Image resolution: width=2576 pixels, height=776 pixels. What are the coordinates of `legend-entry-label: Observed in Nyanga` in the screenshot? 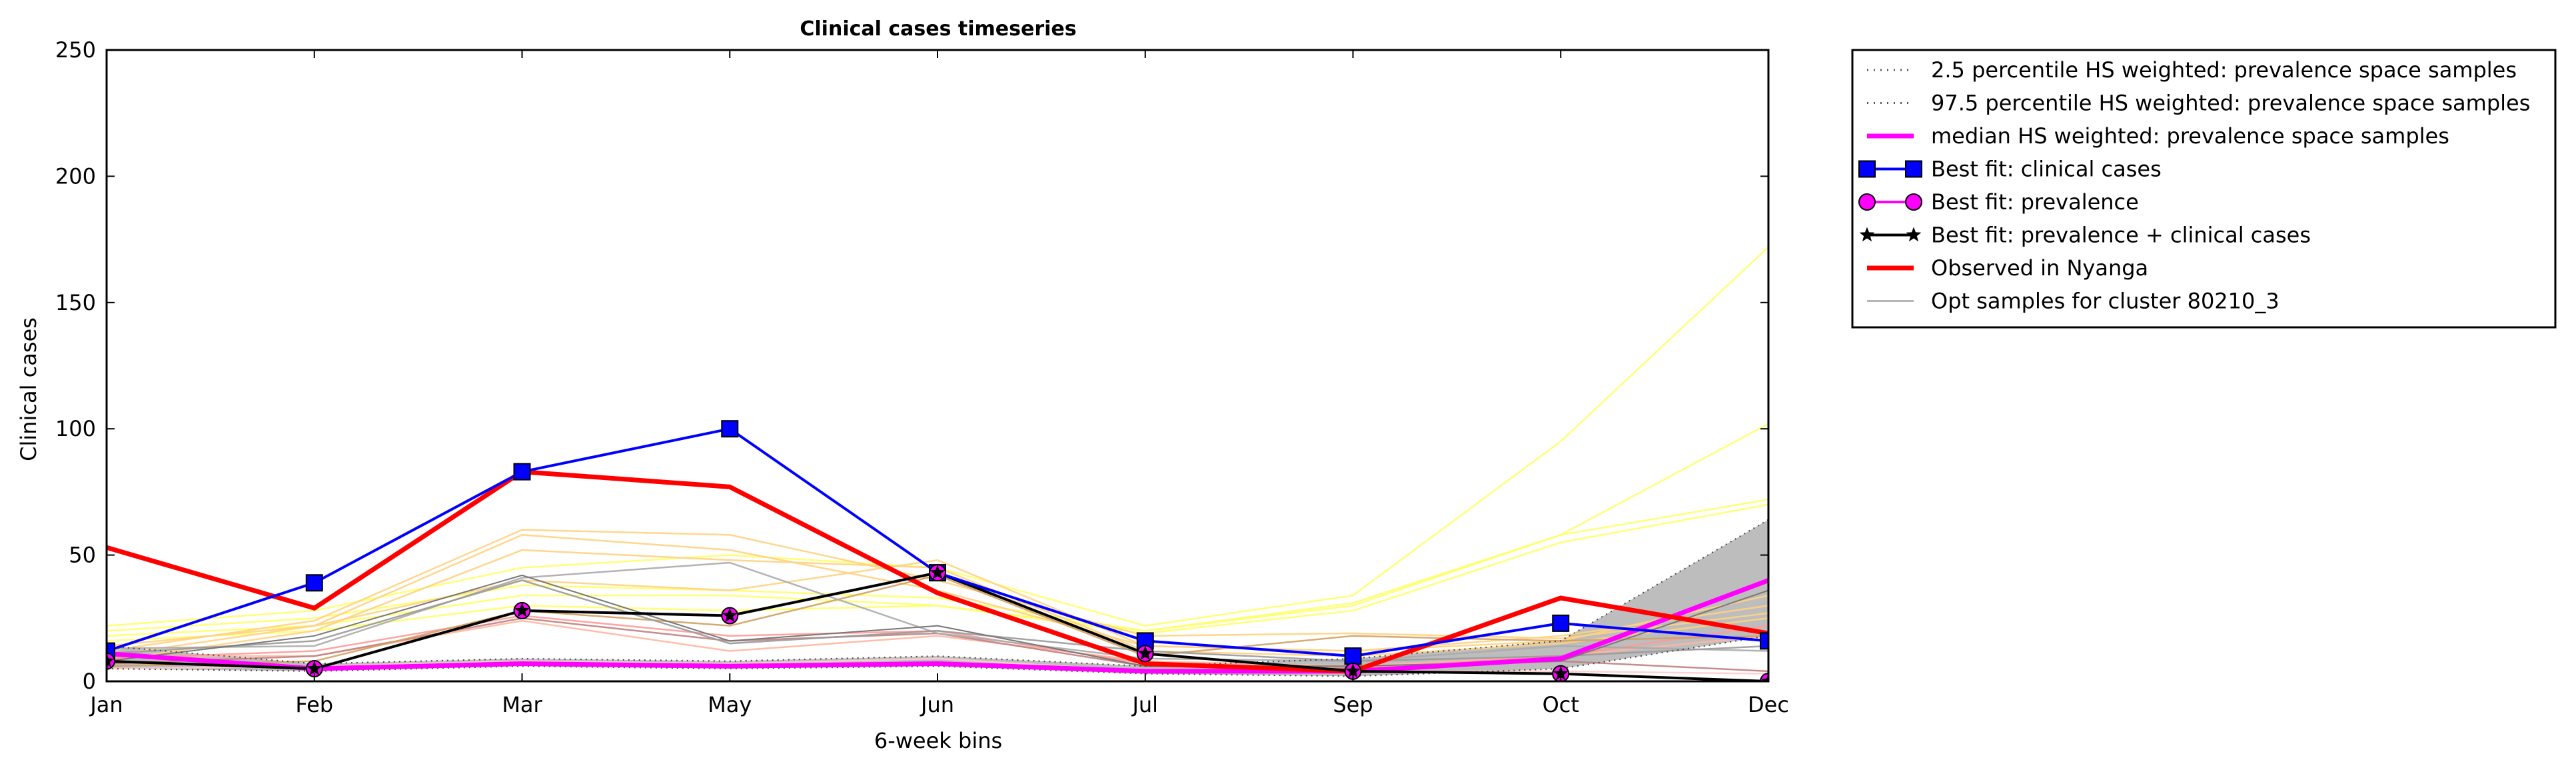 It's located at (2039, 268).